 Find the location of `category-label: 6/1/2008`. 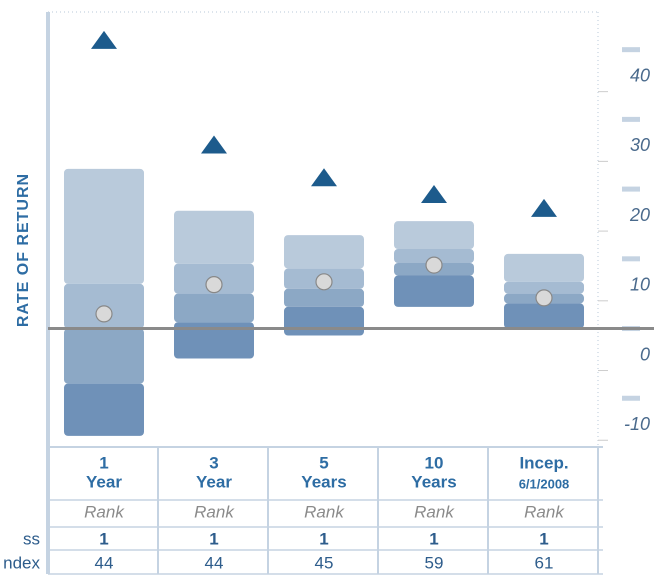

category-label: 6/1/2008 is located at coordinates (544, 483).